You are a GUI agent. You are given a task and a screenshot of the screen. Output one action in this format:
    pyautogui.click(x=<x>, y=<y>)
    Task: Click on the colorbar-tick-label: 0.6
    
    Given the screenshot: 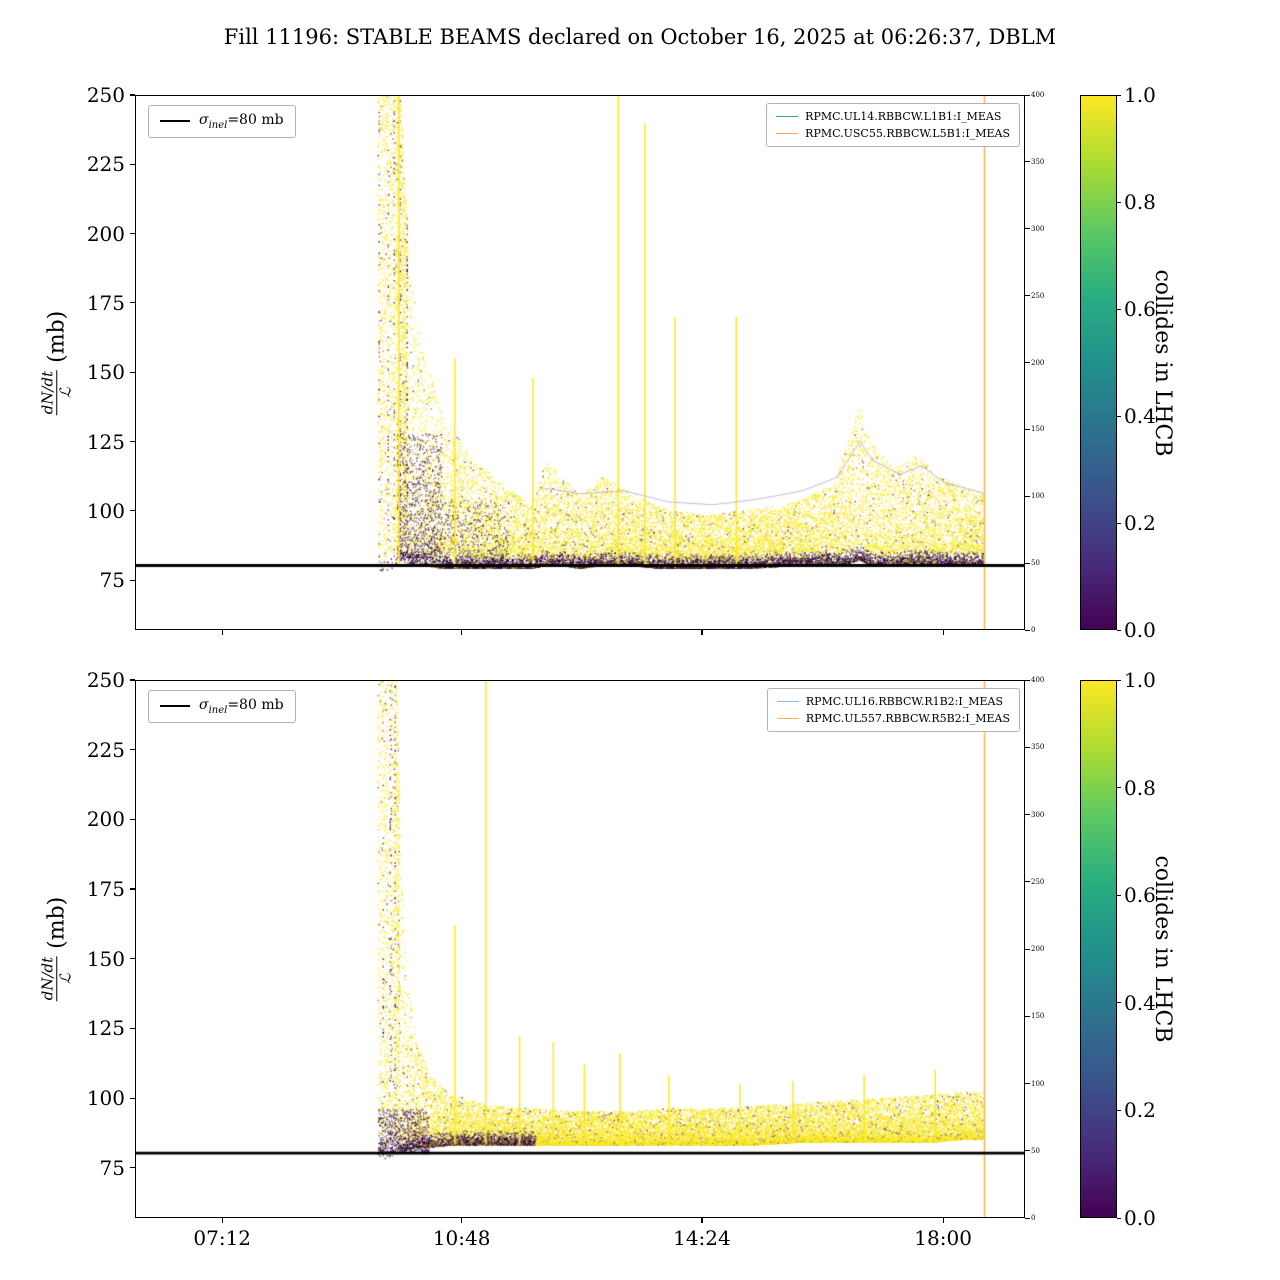 What is the action you would take?
    pyautogui.click(x=1140, y=895)
    